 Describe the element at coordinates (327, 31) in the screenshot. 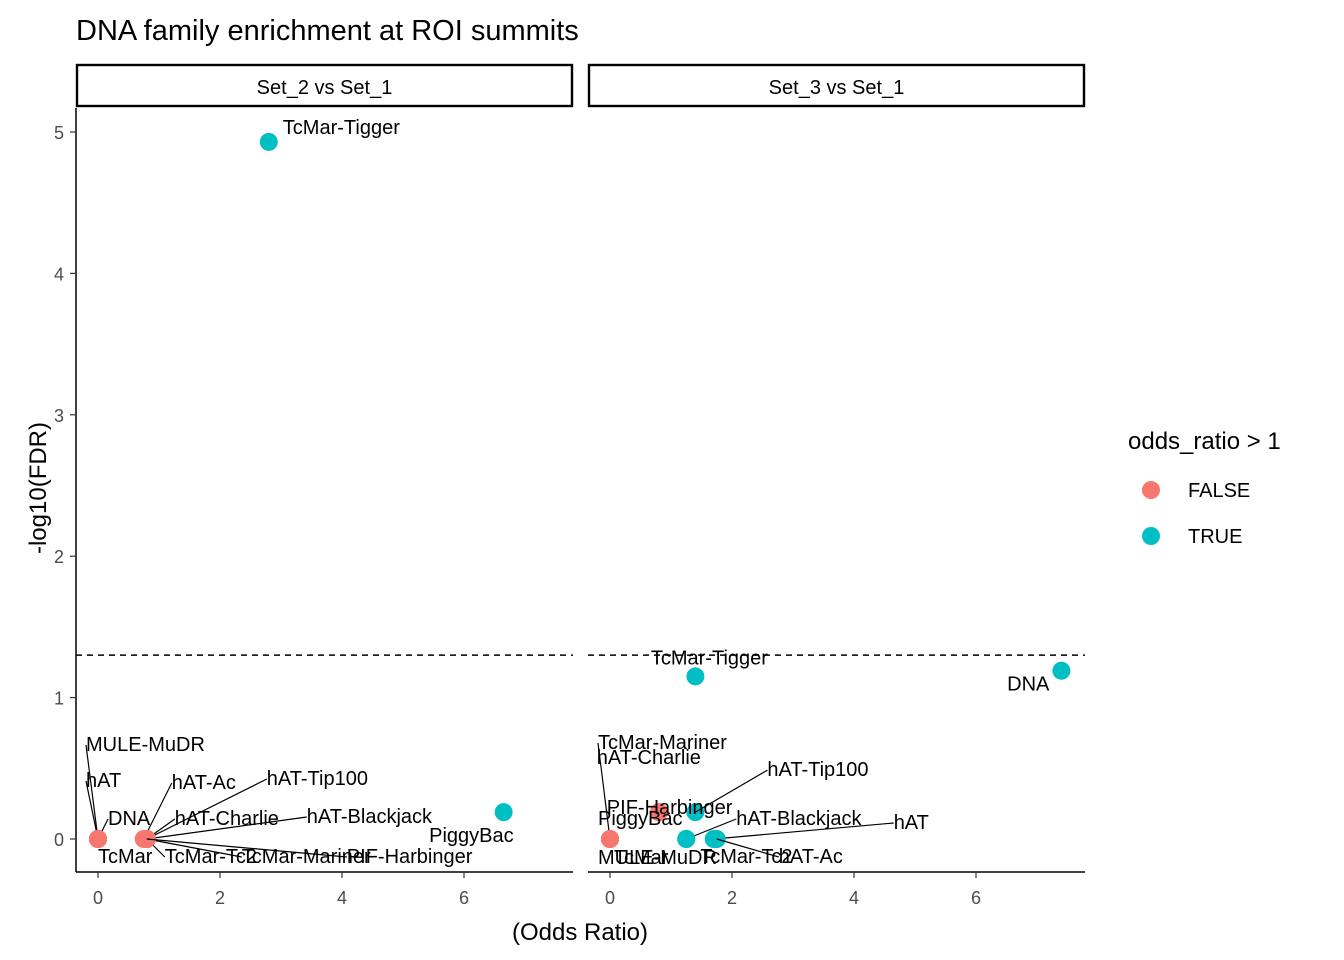

I see `chart-title: DNA family enrichment at ROI summits` at that location.